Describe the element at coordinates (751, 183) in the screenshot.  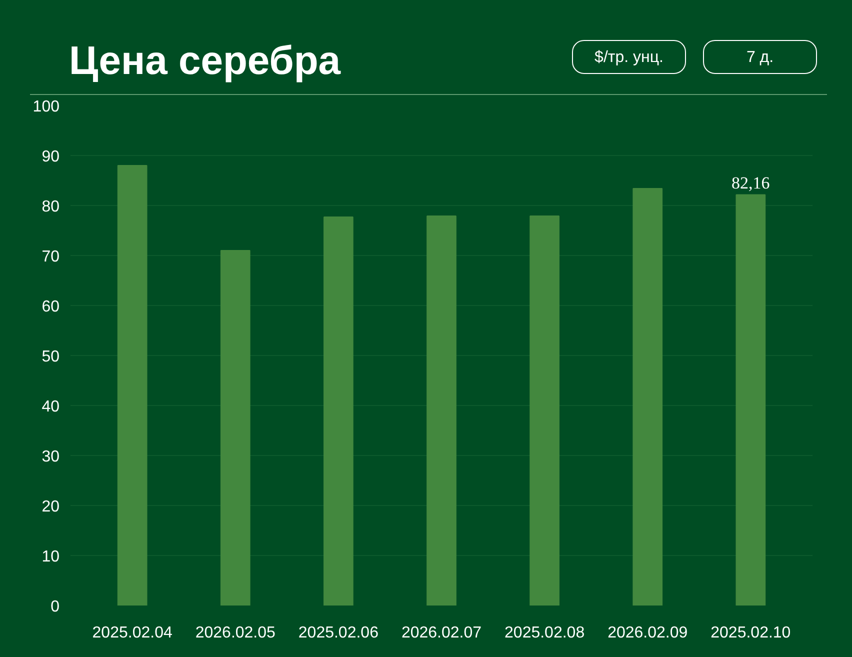
I see `data-label: 82,16` at that location.